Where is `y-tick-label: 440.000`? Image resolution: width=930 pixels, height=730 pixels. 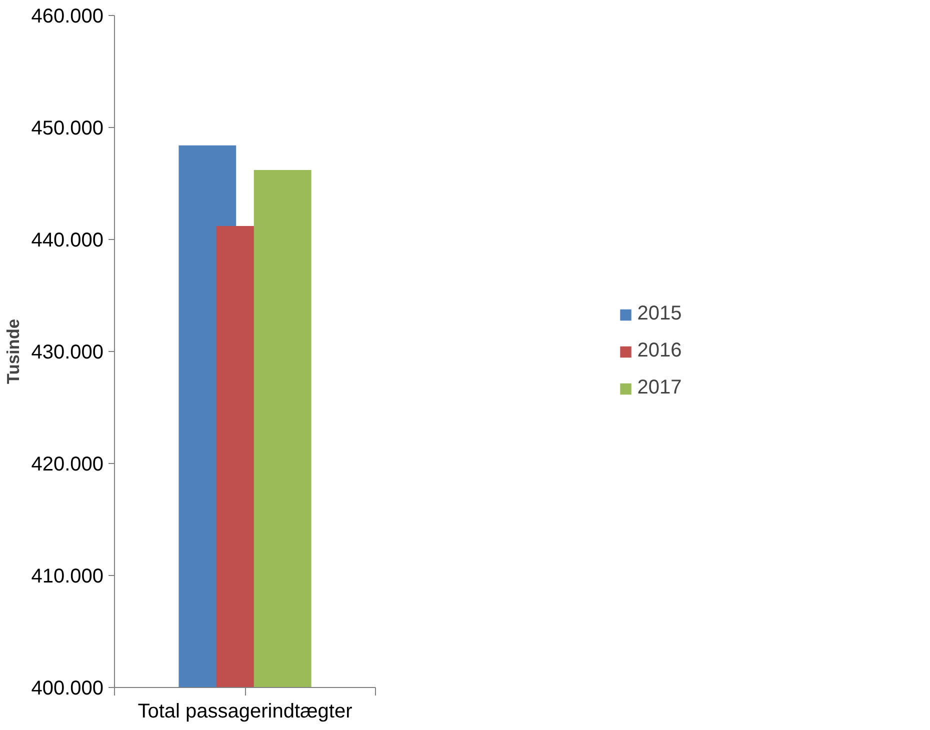 y-tick-label: 440.000 is located at coordinates (67, 241).